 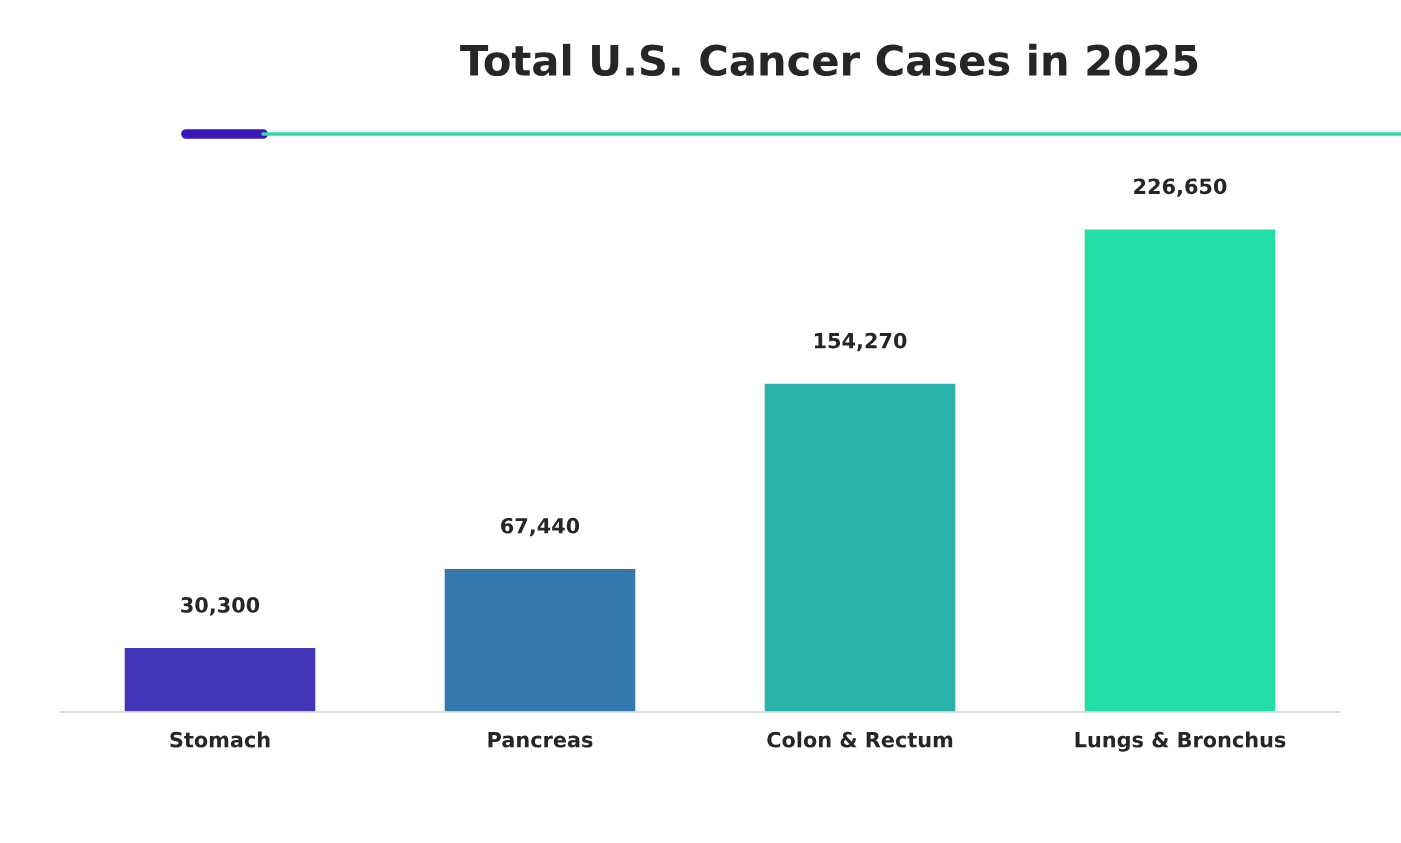 What do you see at coordinates (829, 60) in the screenshot?
I see `chart-title: Total U.S. Cancer Cases in 2025` at bounding box center [829, 60].